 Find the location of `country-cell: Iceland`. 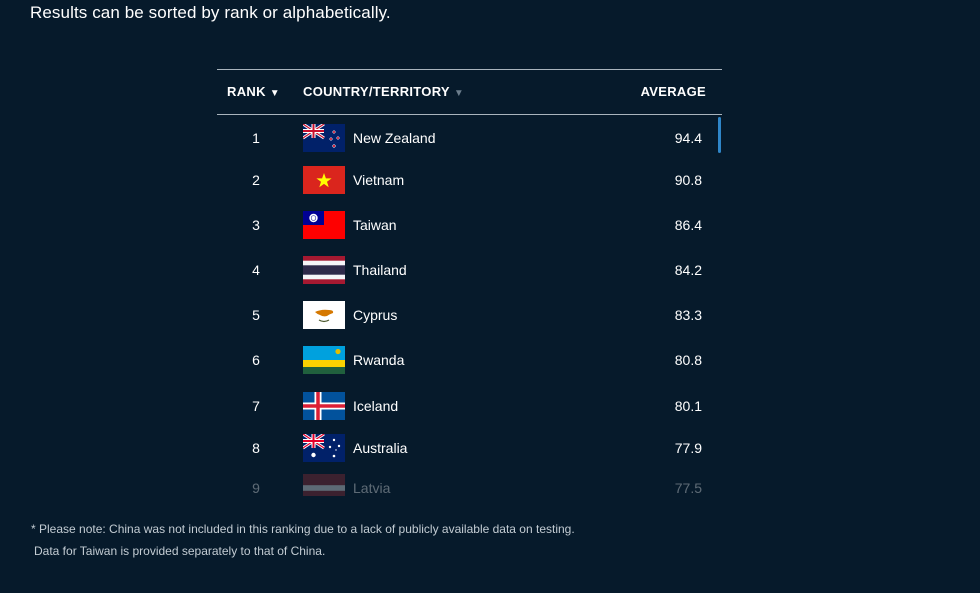

country-cell: Iceland is located at coordinates (376, 406).